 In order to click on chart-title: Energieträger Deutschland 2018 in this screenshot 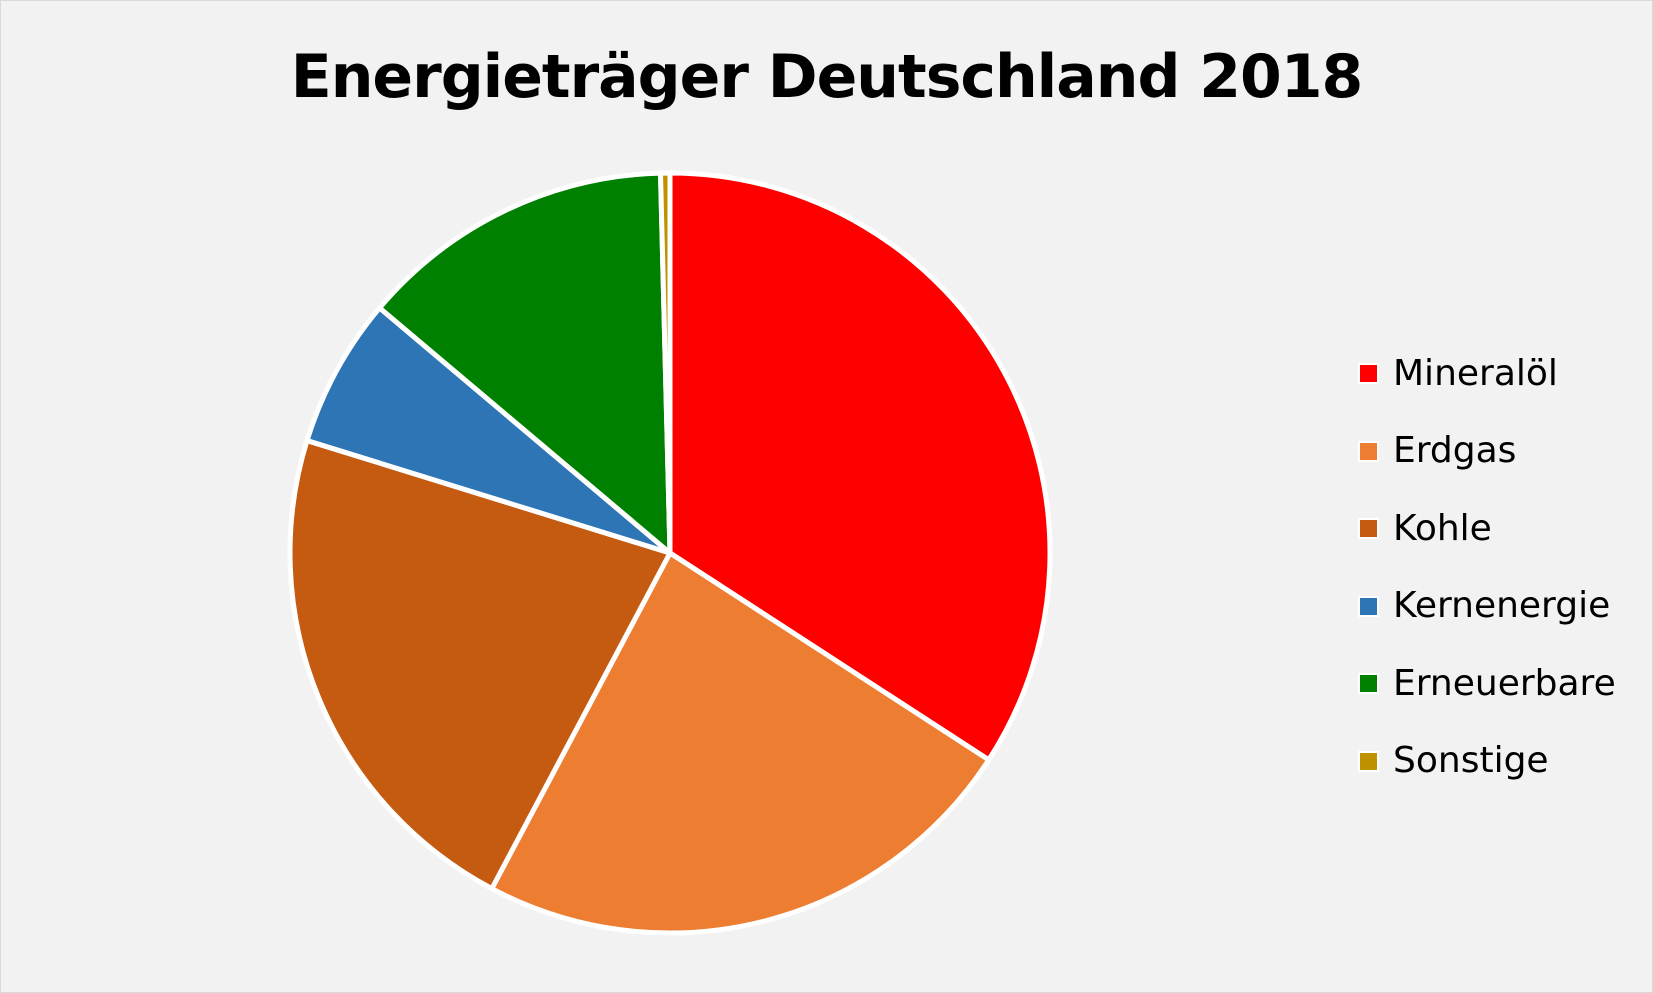, I will do `click(827, 77)`.